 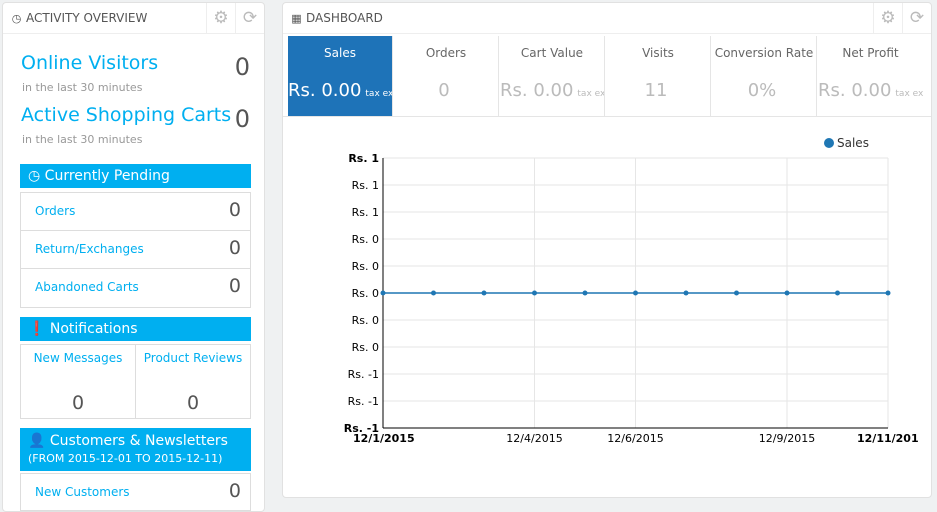 I want to click on x-tick-label: 12/11/201, so click(x=888, y=438).